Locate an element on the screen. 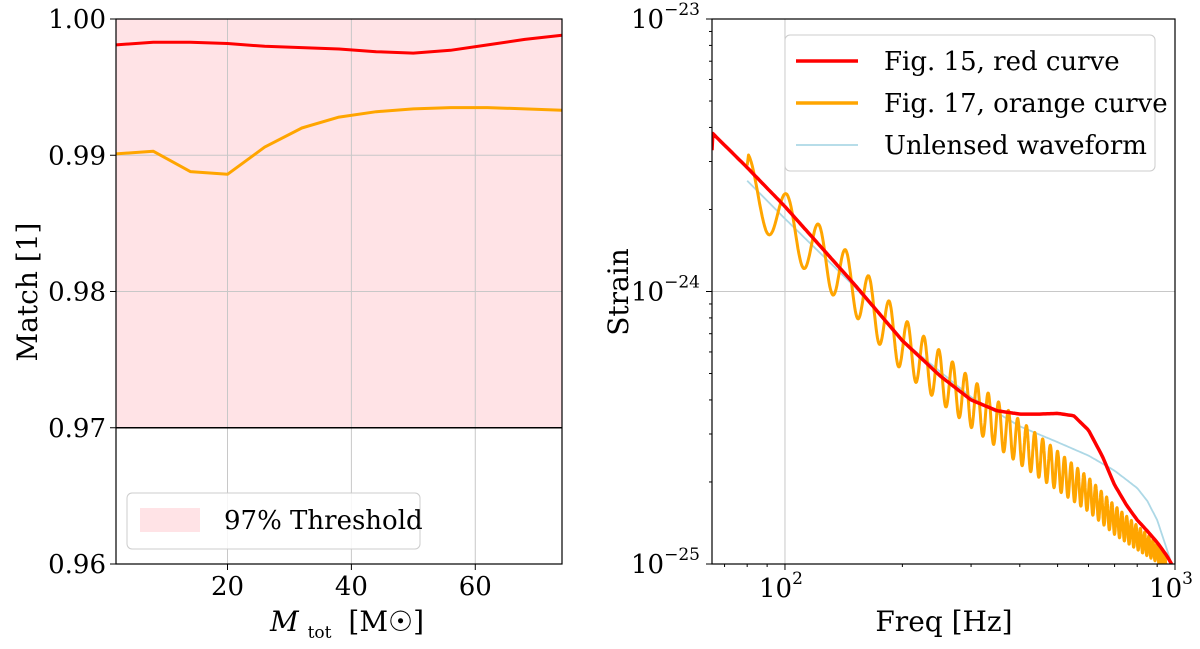 Image resolution: width=1200 pixels, height=649 pixels. left-y-tick-label: 0.98 is located at coordinates (77, 293).